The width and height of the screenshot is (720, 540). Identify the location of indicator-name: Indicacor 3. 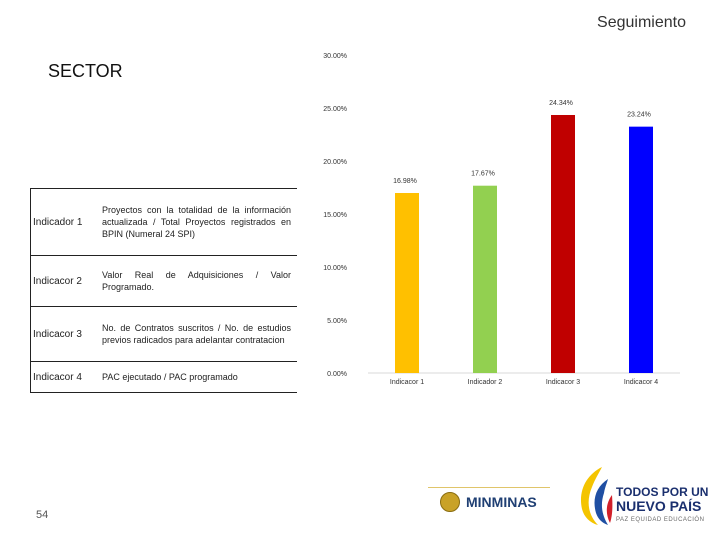
(57, 334).